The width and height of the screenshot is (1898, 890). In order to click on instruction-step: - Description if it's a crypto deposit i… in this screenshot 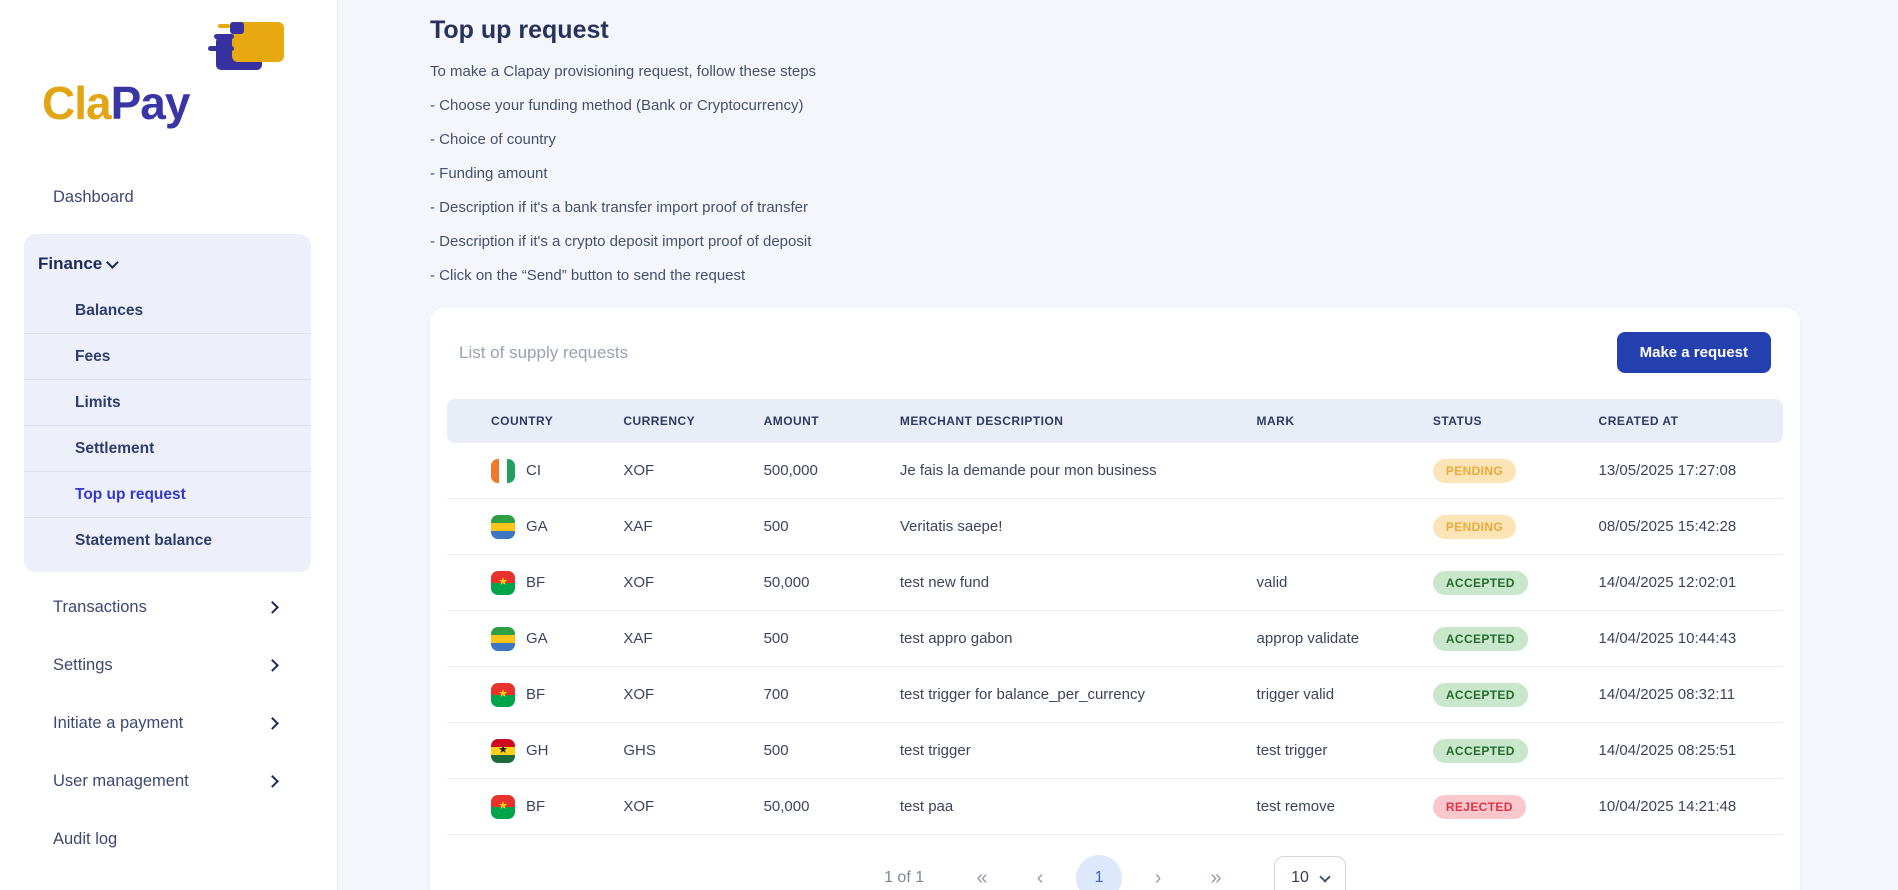, I will do `click(621, 241)`.